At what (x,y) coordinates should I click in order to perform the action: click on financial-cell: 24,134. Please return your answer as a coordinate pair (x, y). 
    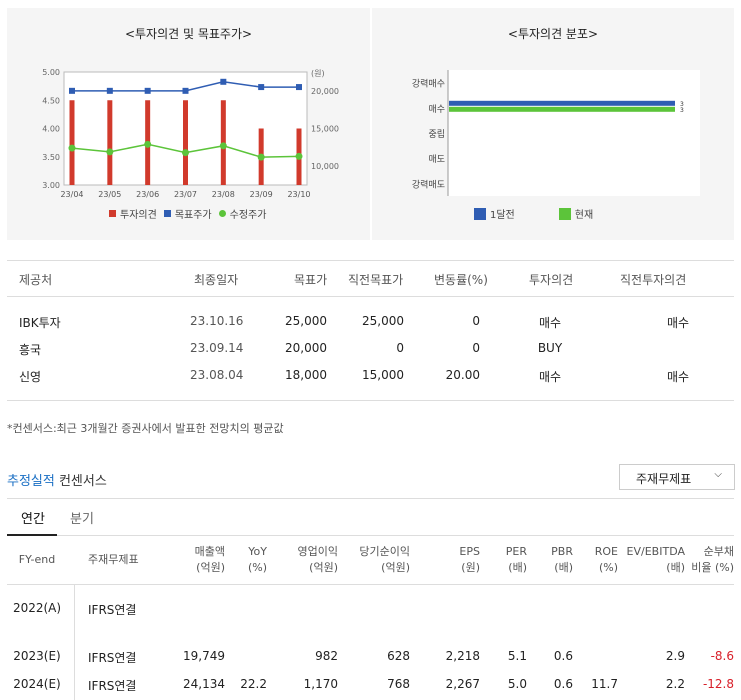
    Looking at the image, I should click on (204, 684).